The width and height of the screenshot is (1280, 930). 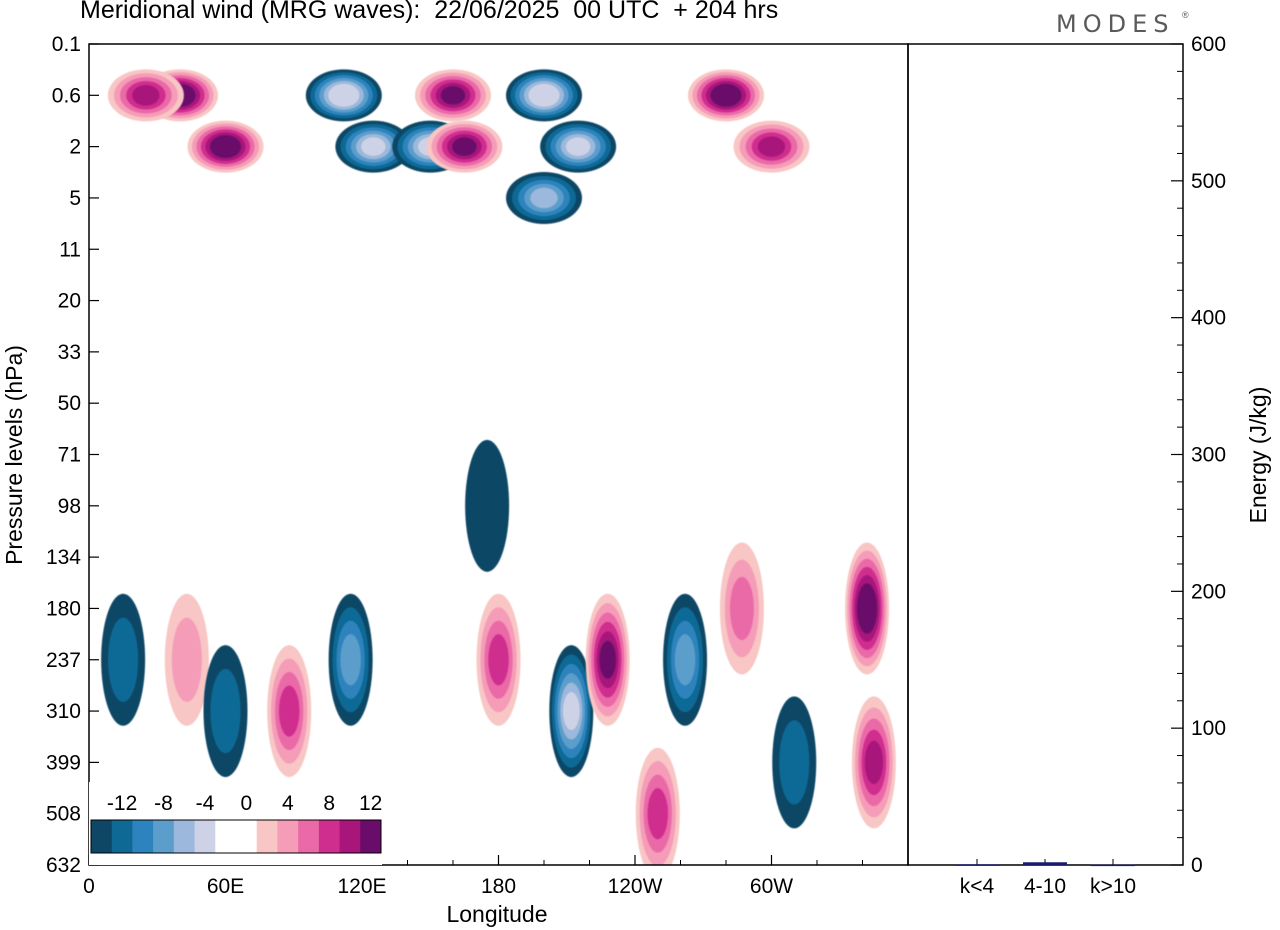 I want to click on colorbar-label: 0, so click(x=247, y=803).